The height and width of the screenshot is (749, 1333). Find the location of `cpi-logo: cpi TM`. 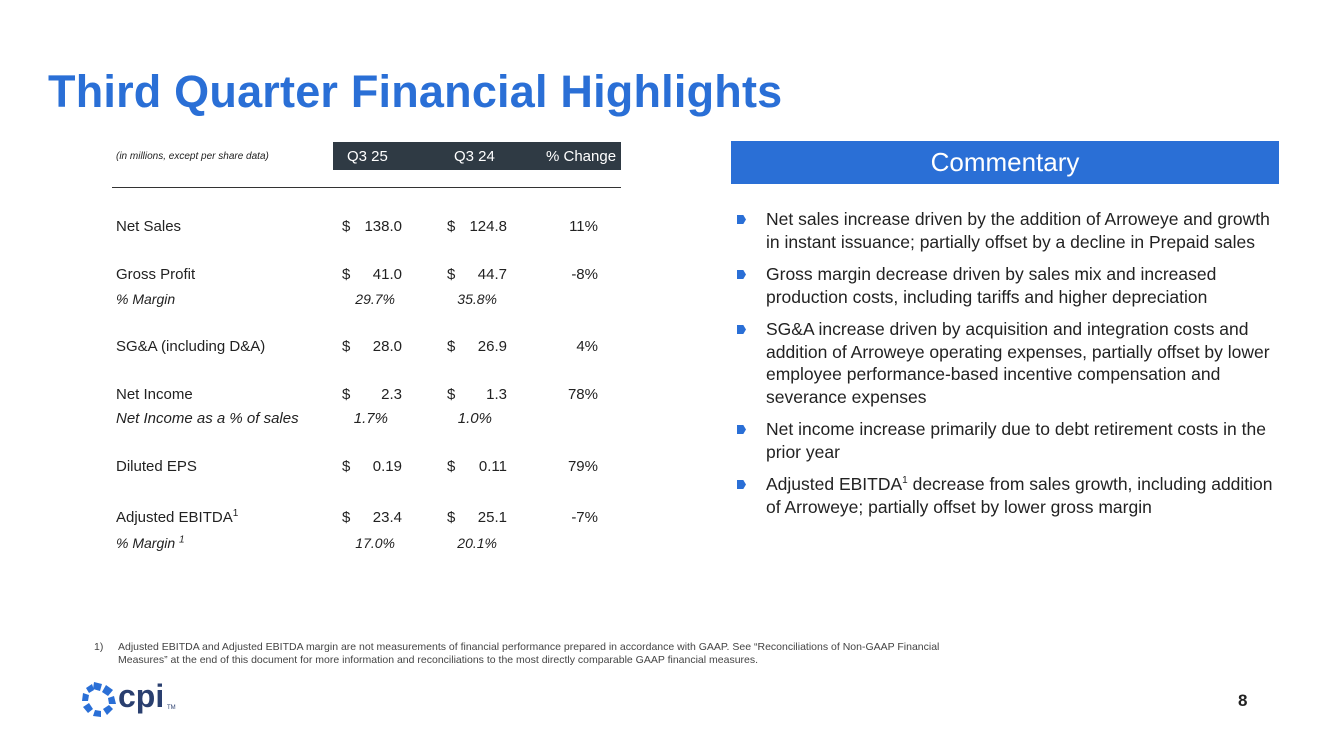

cpi-logo: cpi TM is located at coordinates (130, 698).